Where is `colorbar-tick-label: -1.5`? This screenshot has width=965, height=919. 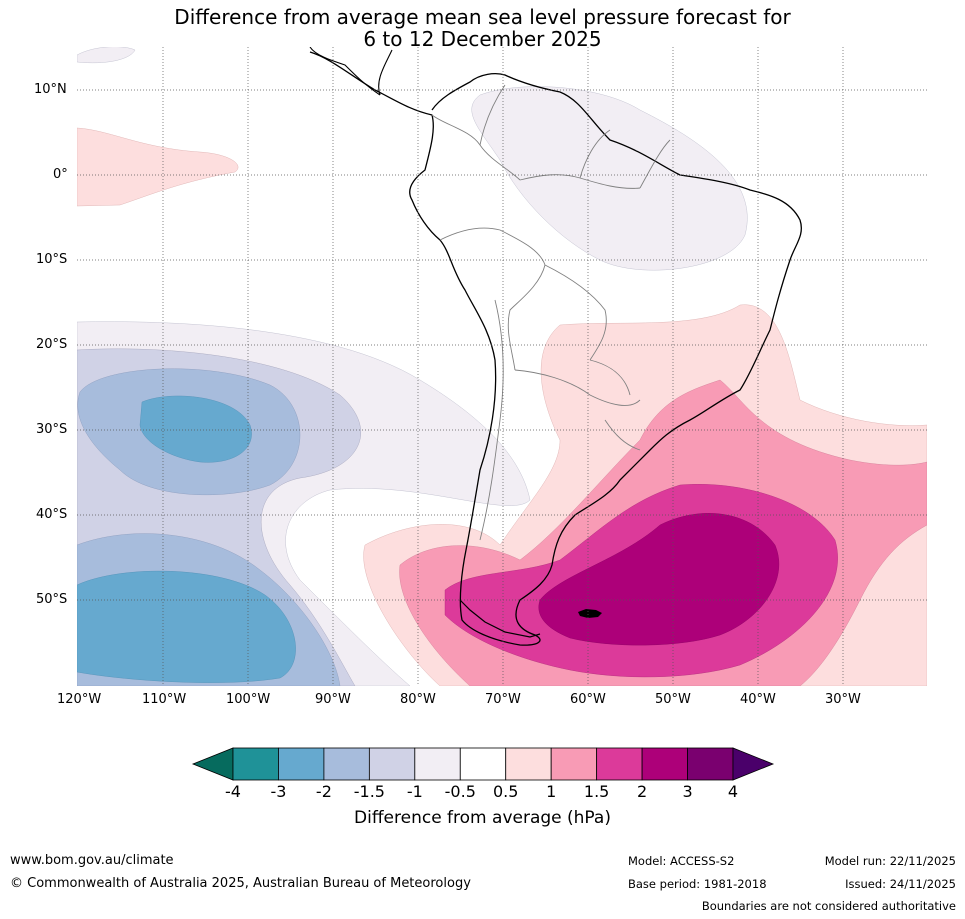
colorbar-tick-label: -1.5 is located at coordinates (369, 791).